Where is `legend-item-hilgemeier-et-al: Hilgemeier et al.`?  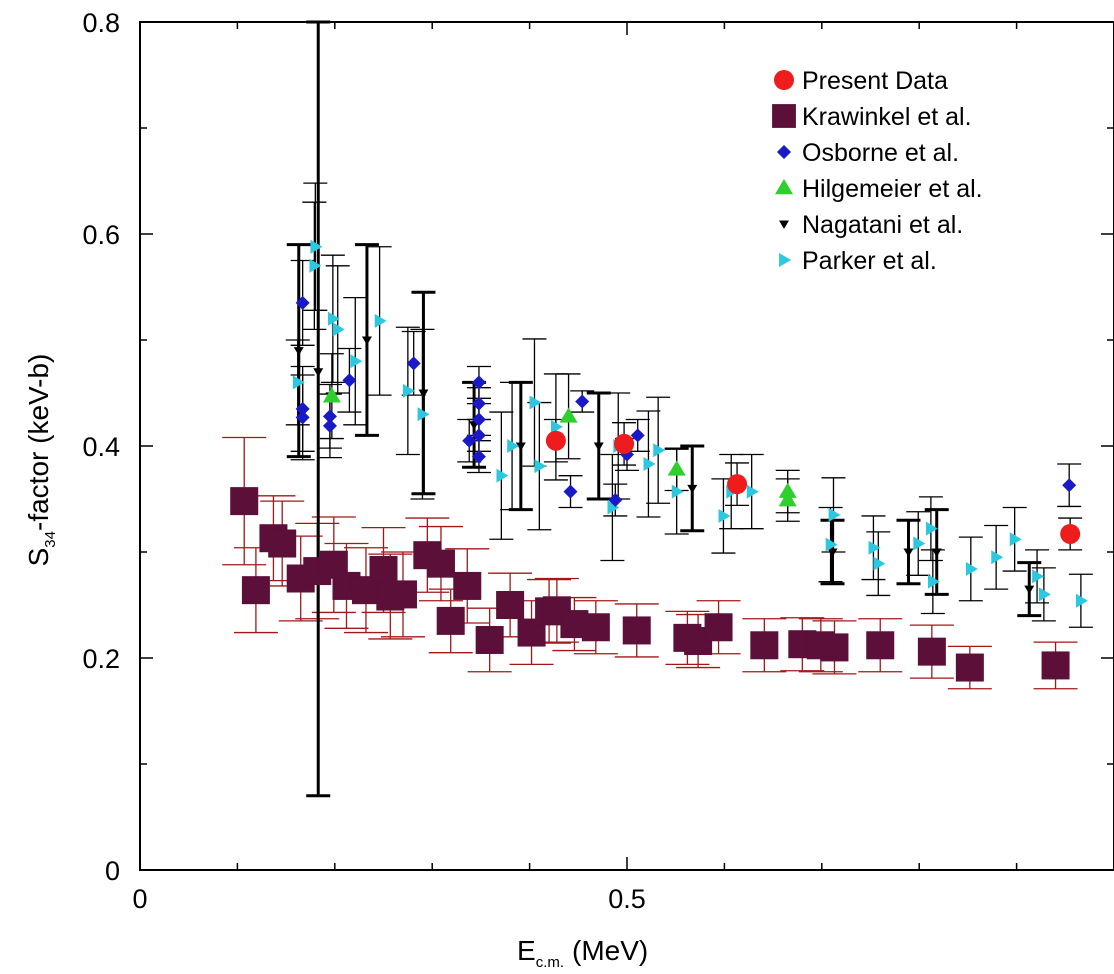 legend-item-hilgemeier-et-al: Hilgemeier et al. is located at coordinates (879, 189).